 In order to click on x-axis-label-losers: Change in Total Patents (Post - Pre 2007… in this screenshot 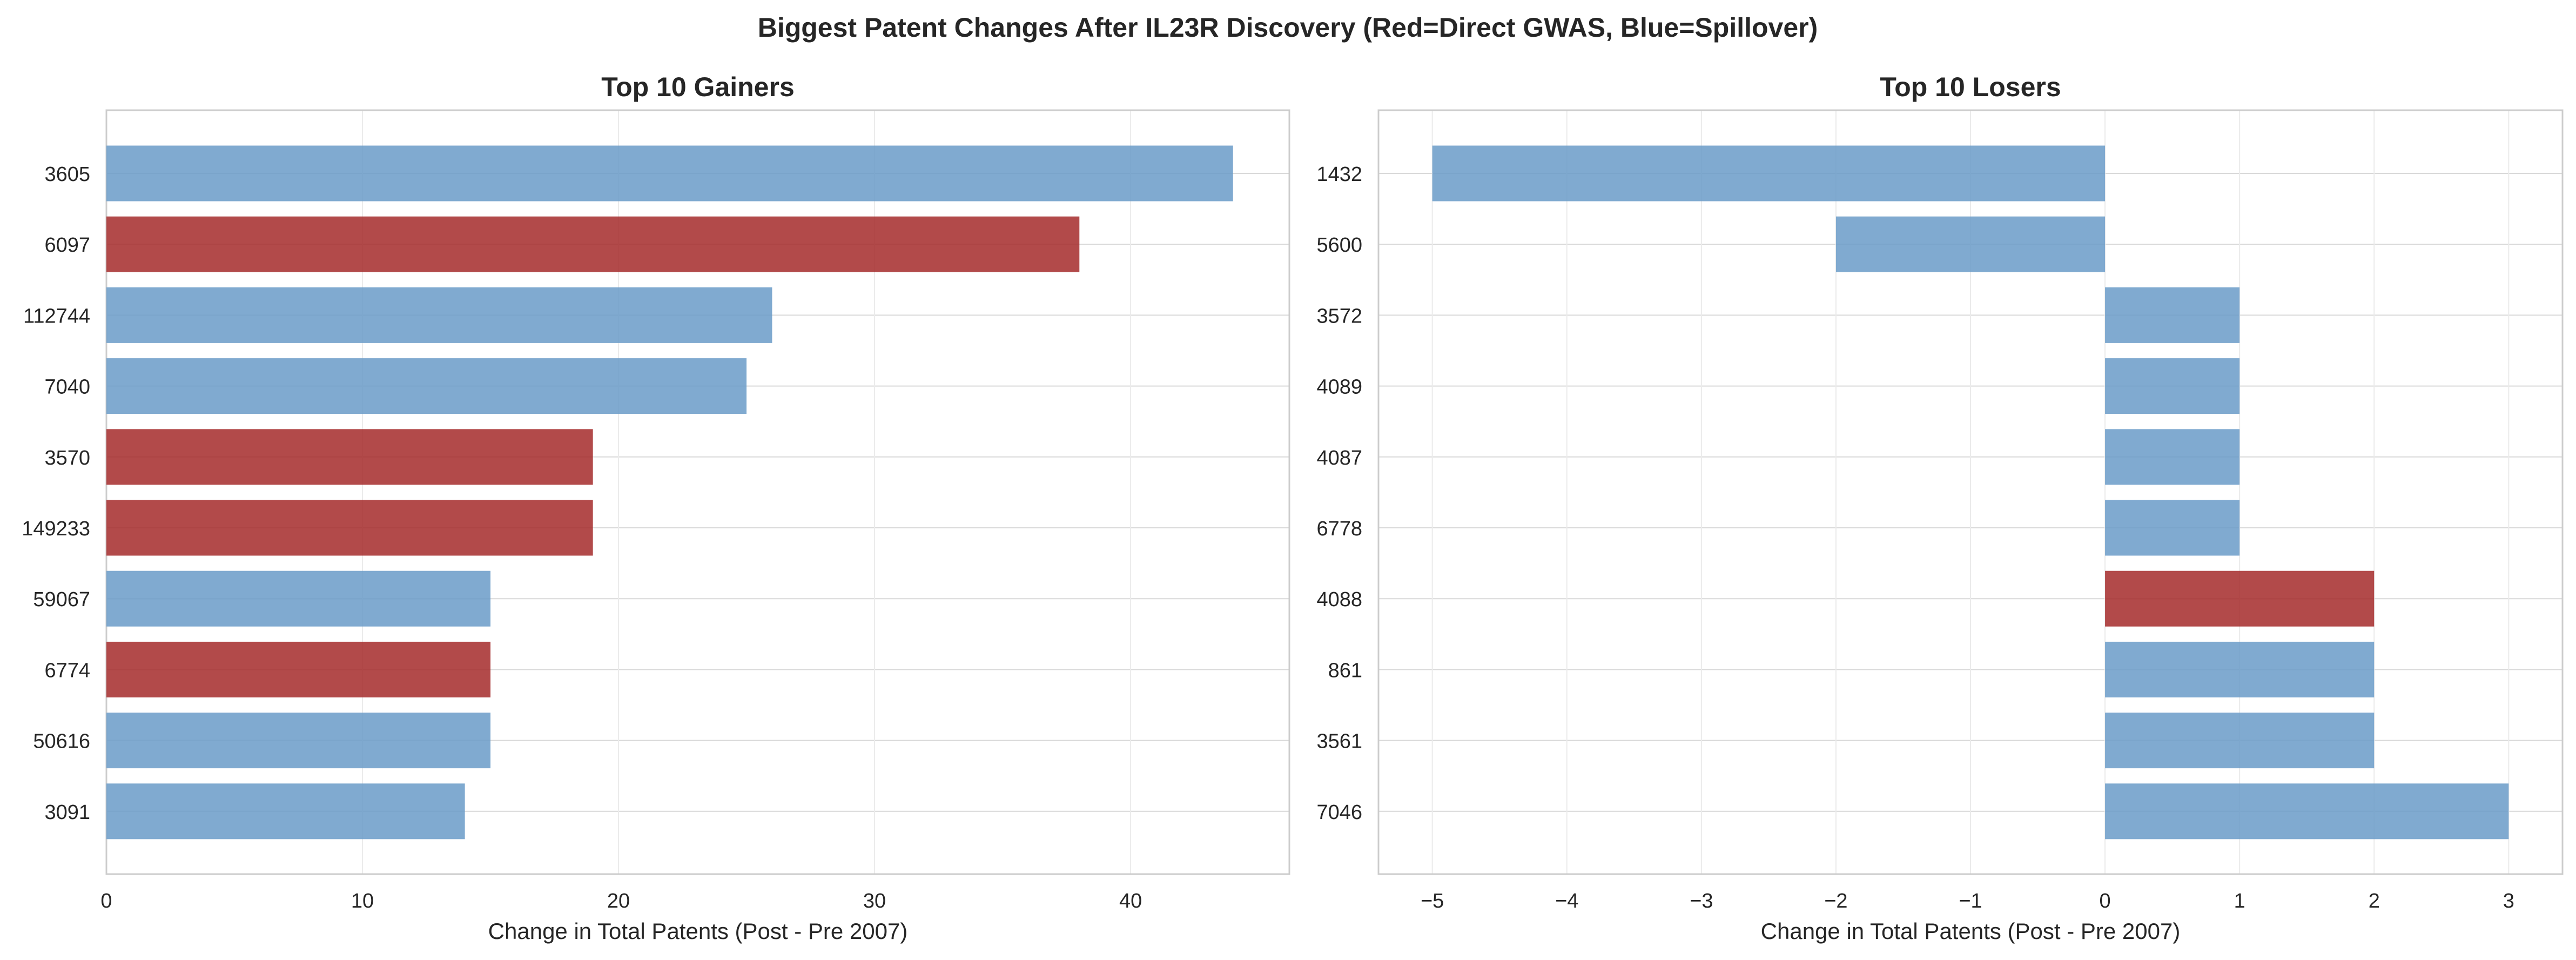, I will do `click(1971, 931)`.